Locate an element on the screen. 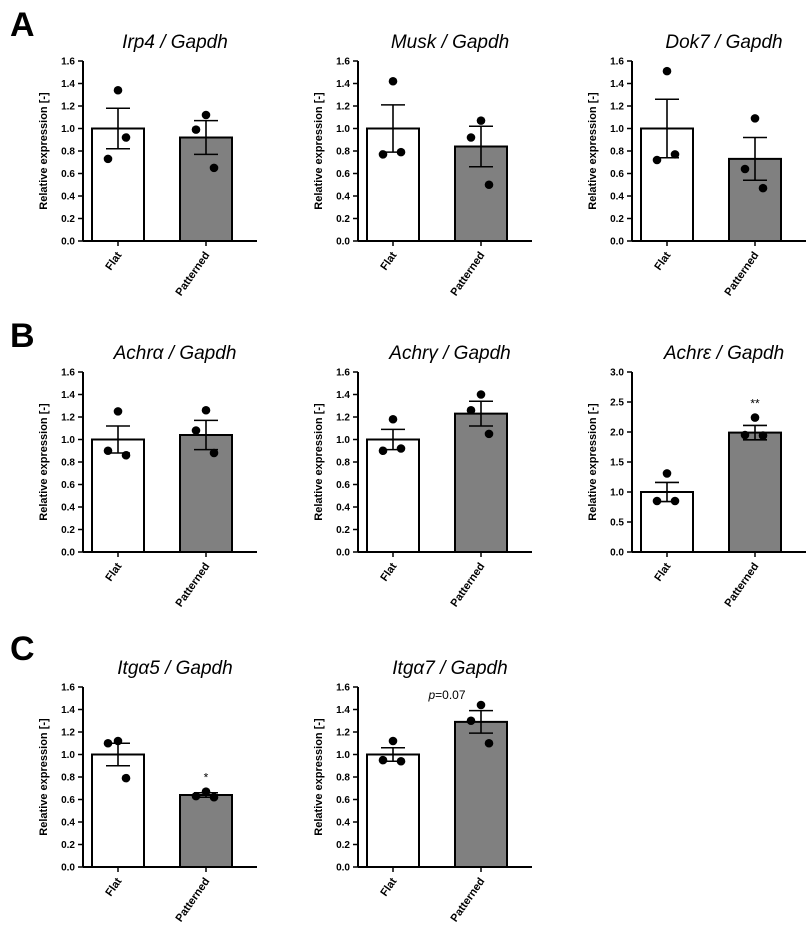 This screenshot has width=808, height=930. p-value-symbol: p is located at coordinates (431, 695).